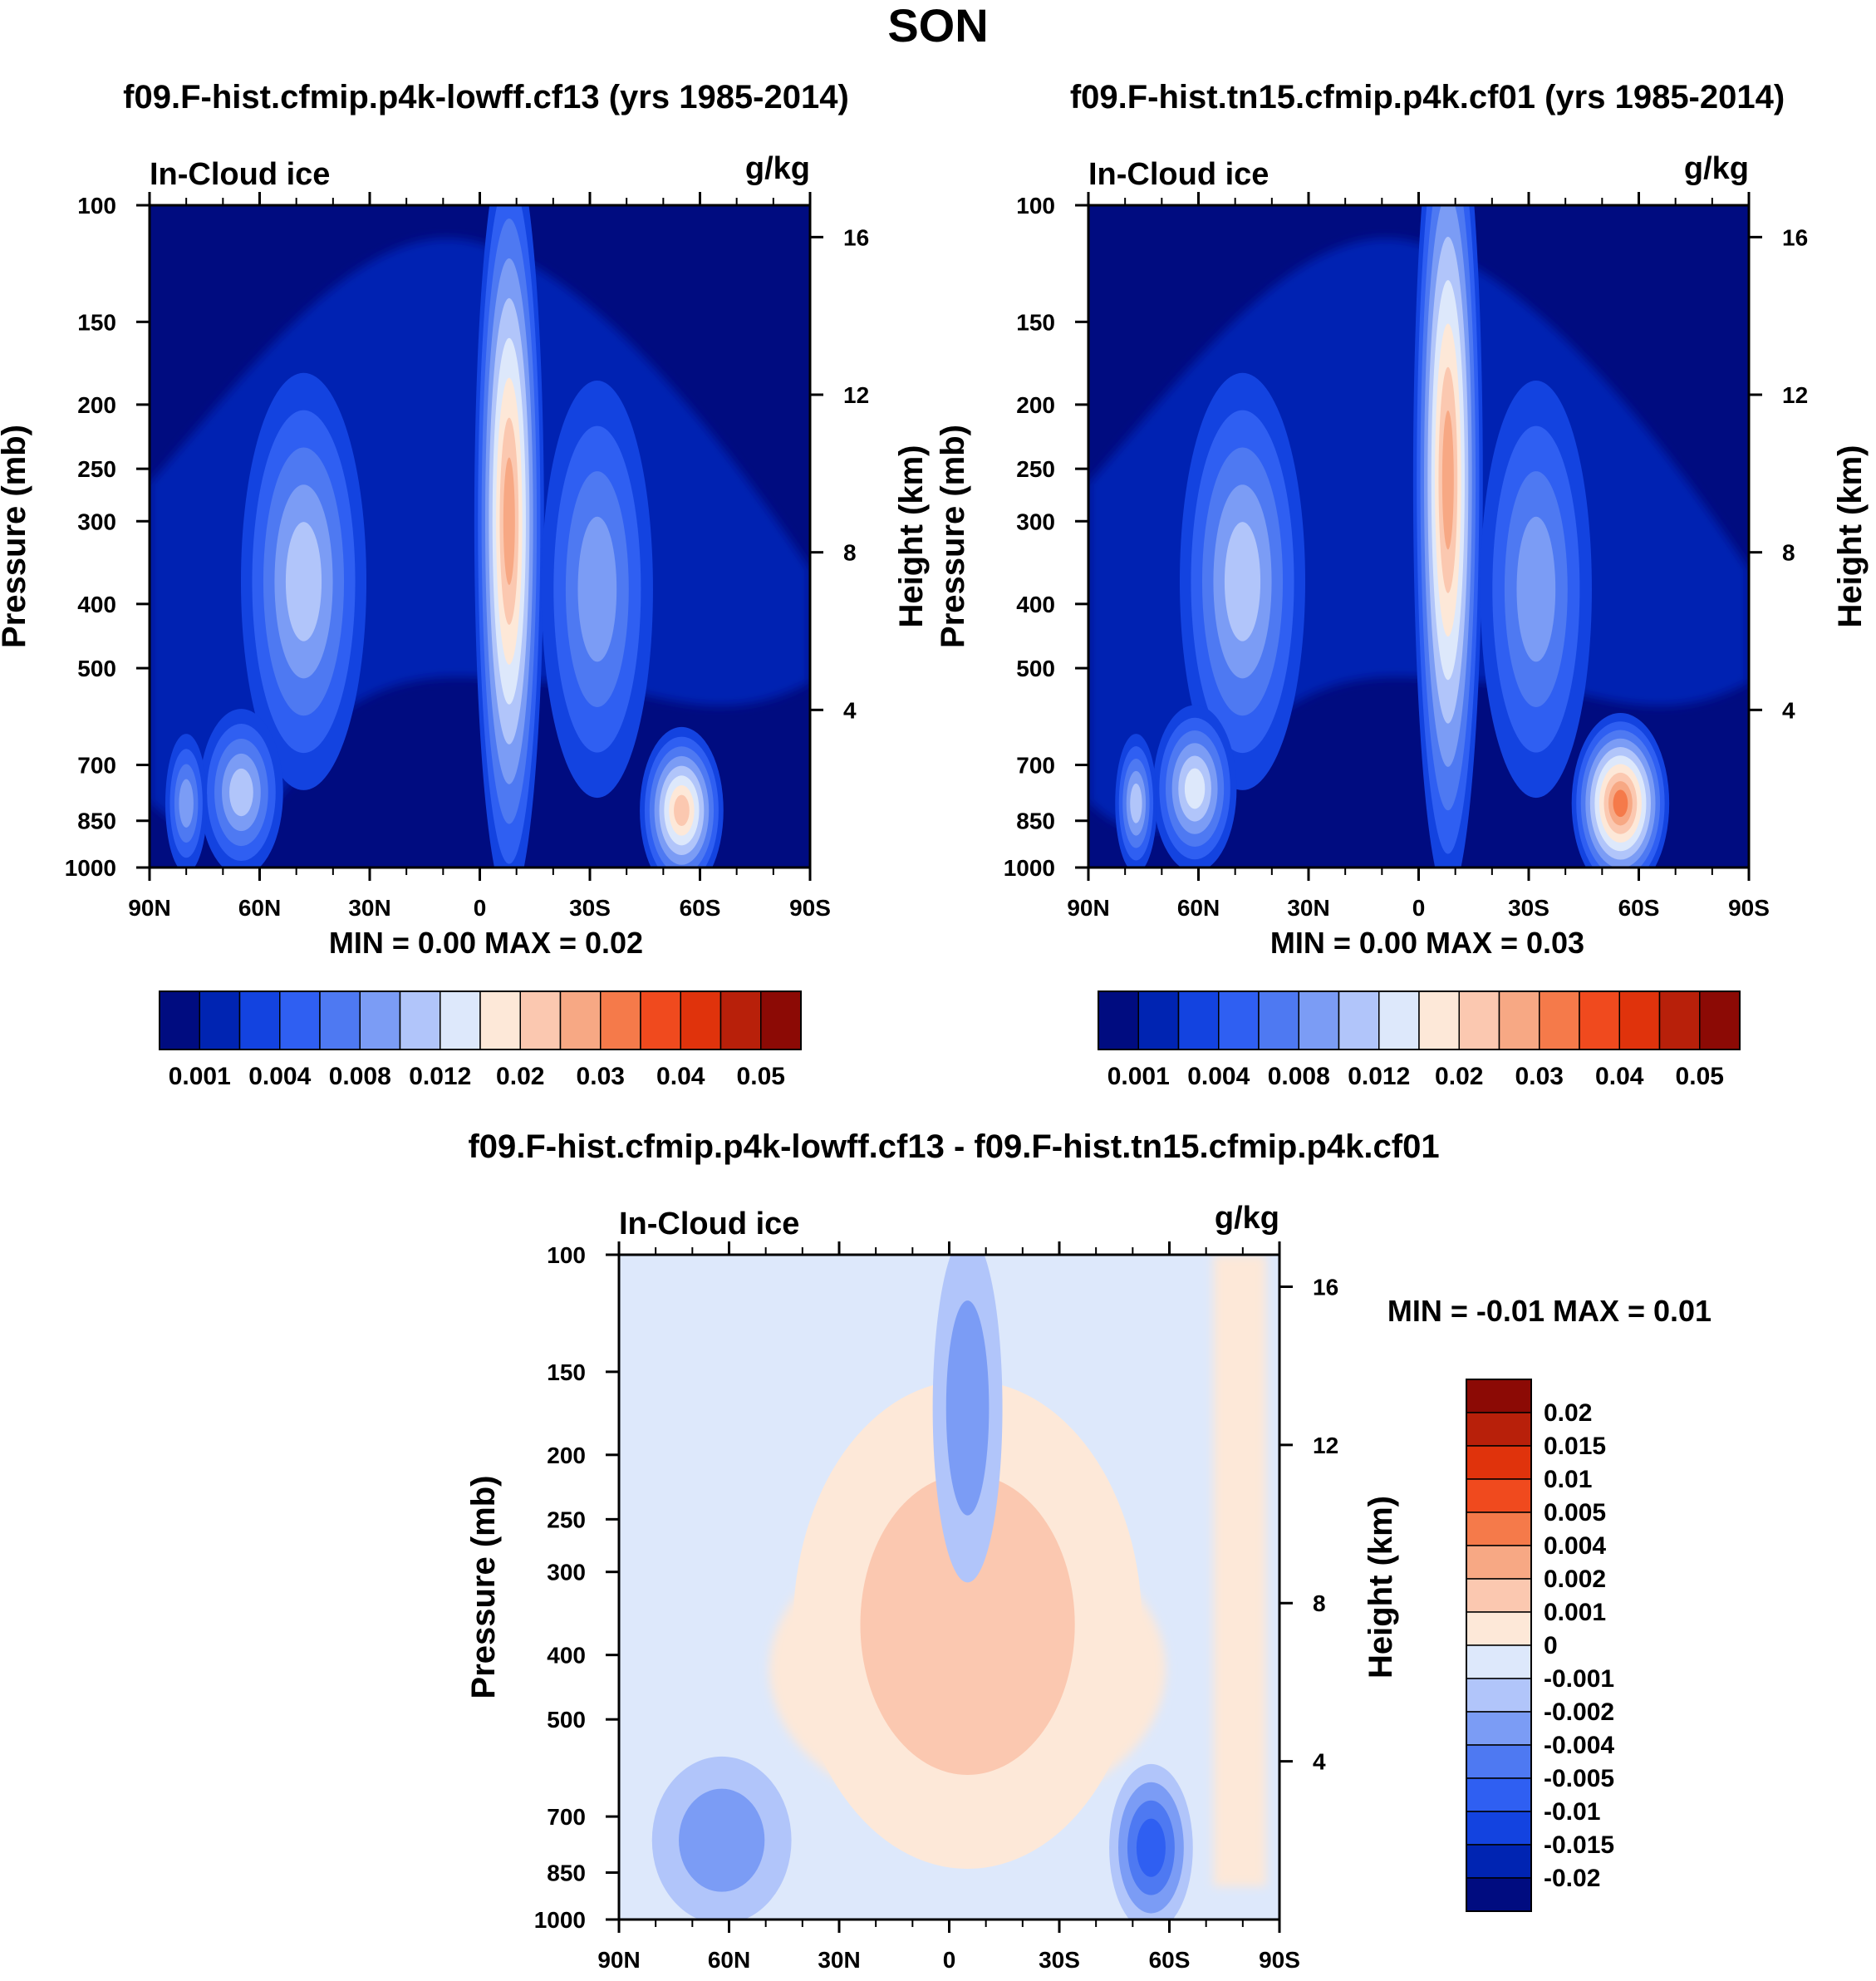 This screenshot has width=1876, height=1981. Describe the element at coordinates (1851, 536) in the screenshot. I see `y2-axis-label: Height (km)` at that location.